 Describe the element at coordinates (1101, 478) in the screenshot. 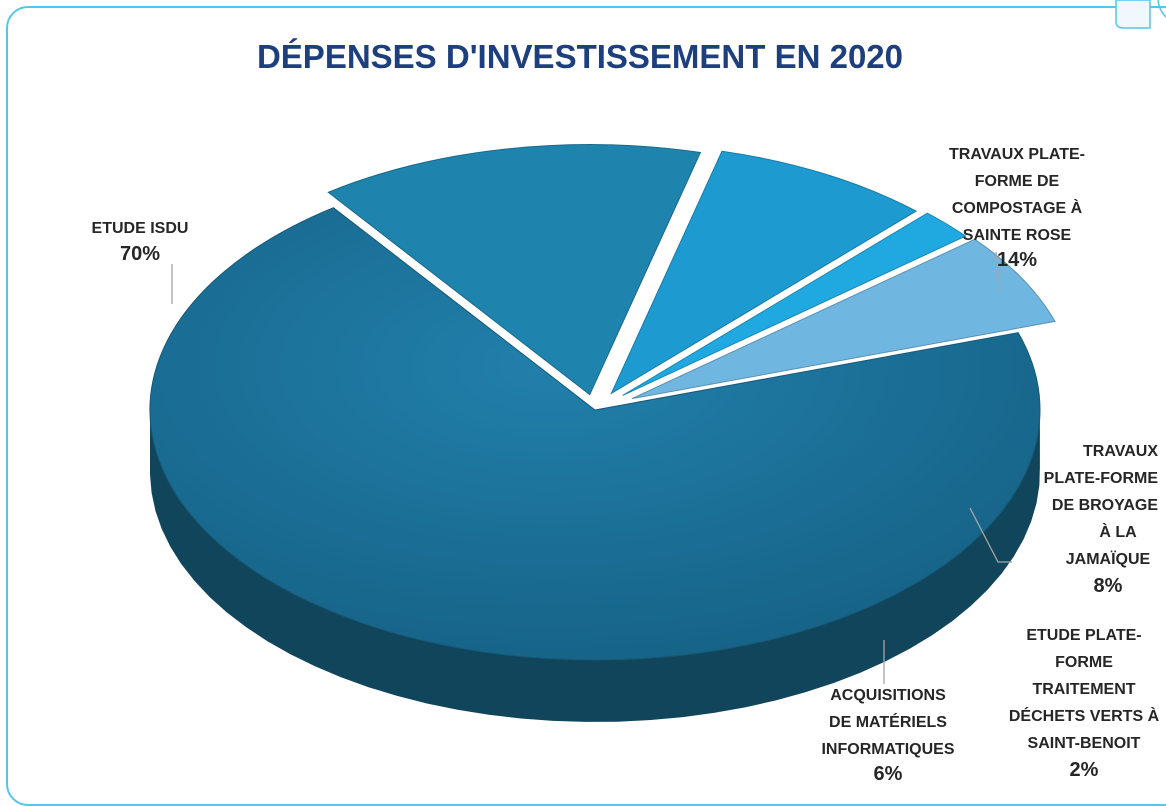

I see `data-label-line: PLATE-FORME` at that location.